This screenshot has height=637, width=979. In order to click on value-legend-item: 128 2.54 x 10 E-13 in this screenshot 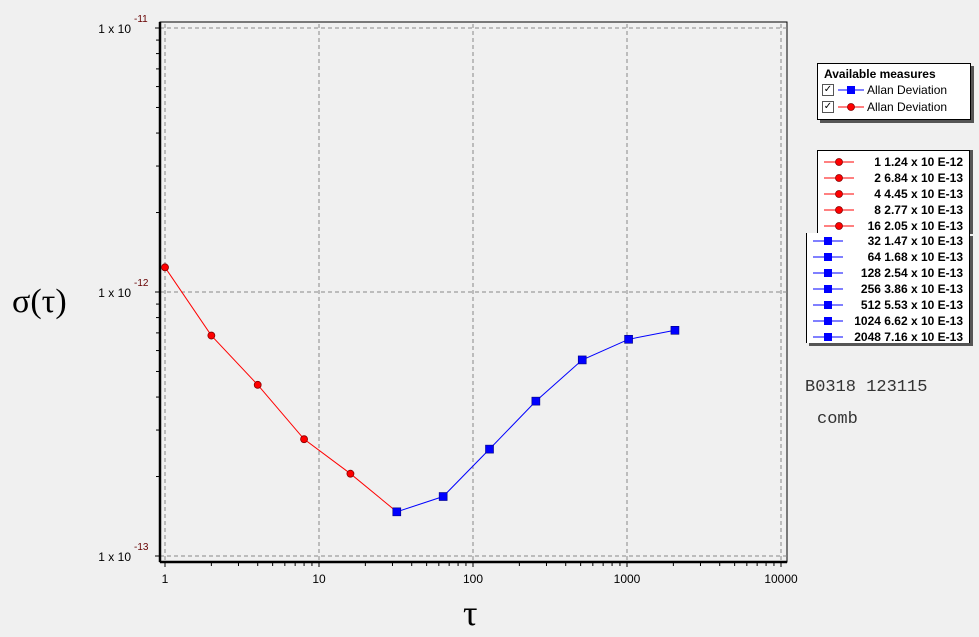, I will do `click(888, 273)`.